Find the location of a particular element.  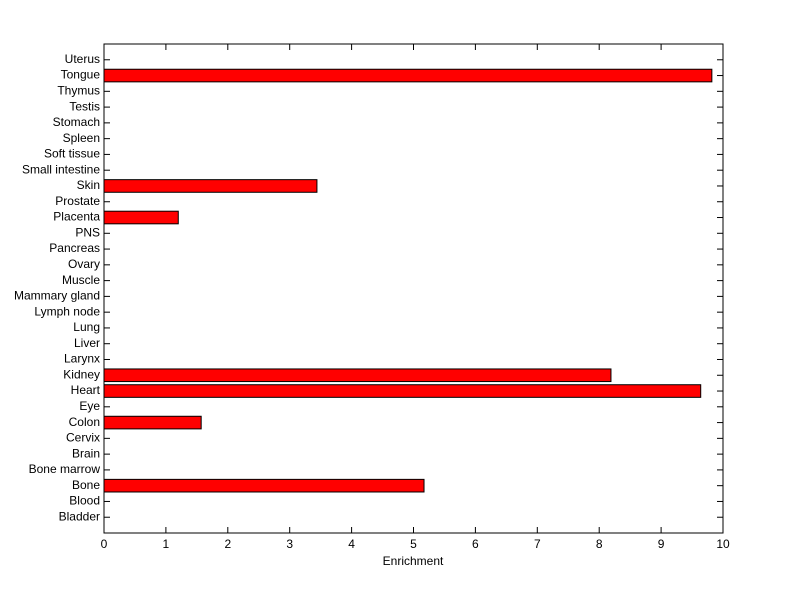

y-tick-label: Muscle is located at coordinates (81, 280).